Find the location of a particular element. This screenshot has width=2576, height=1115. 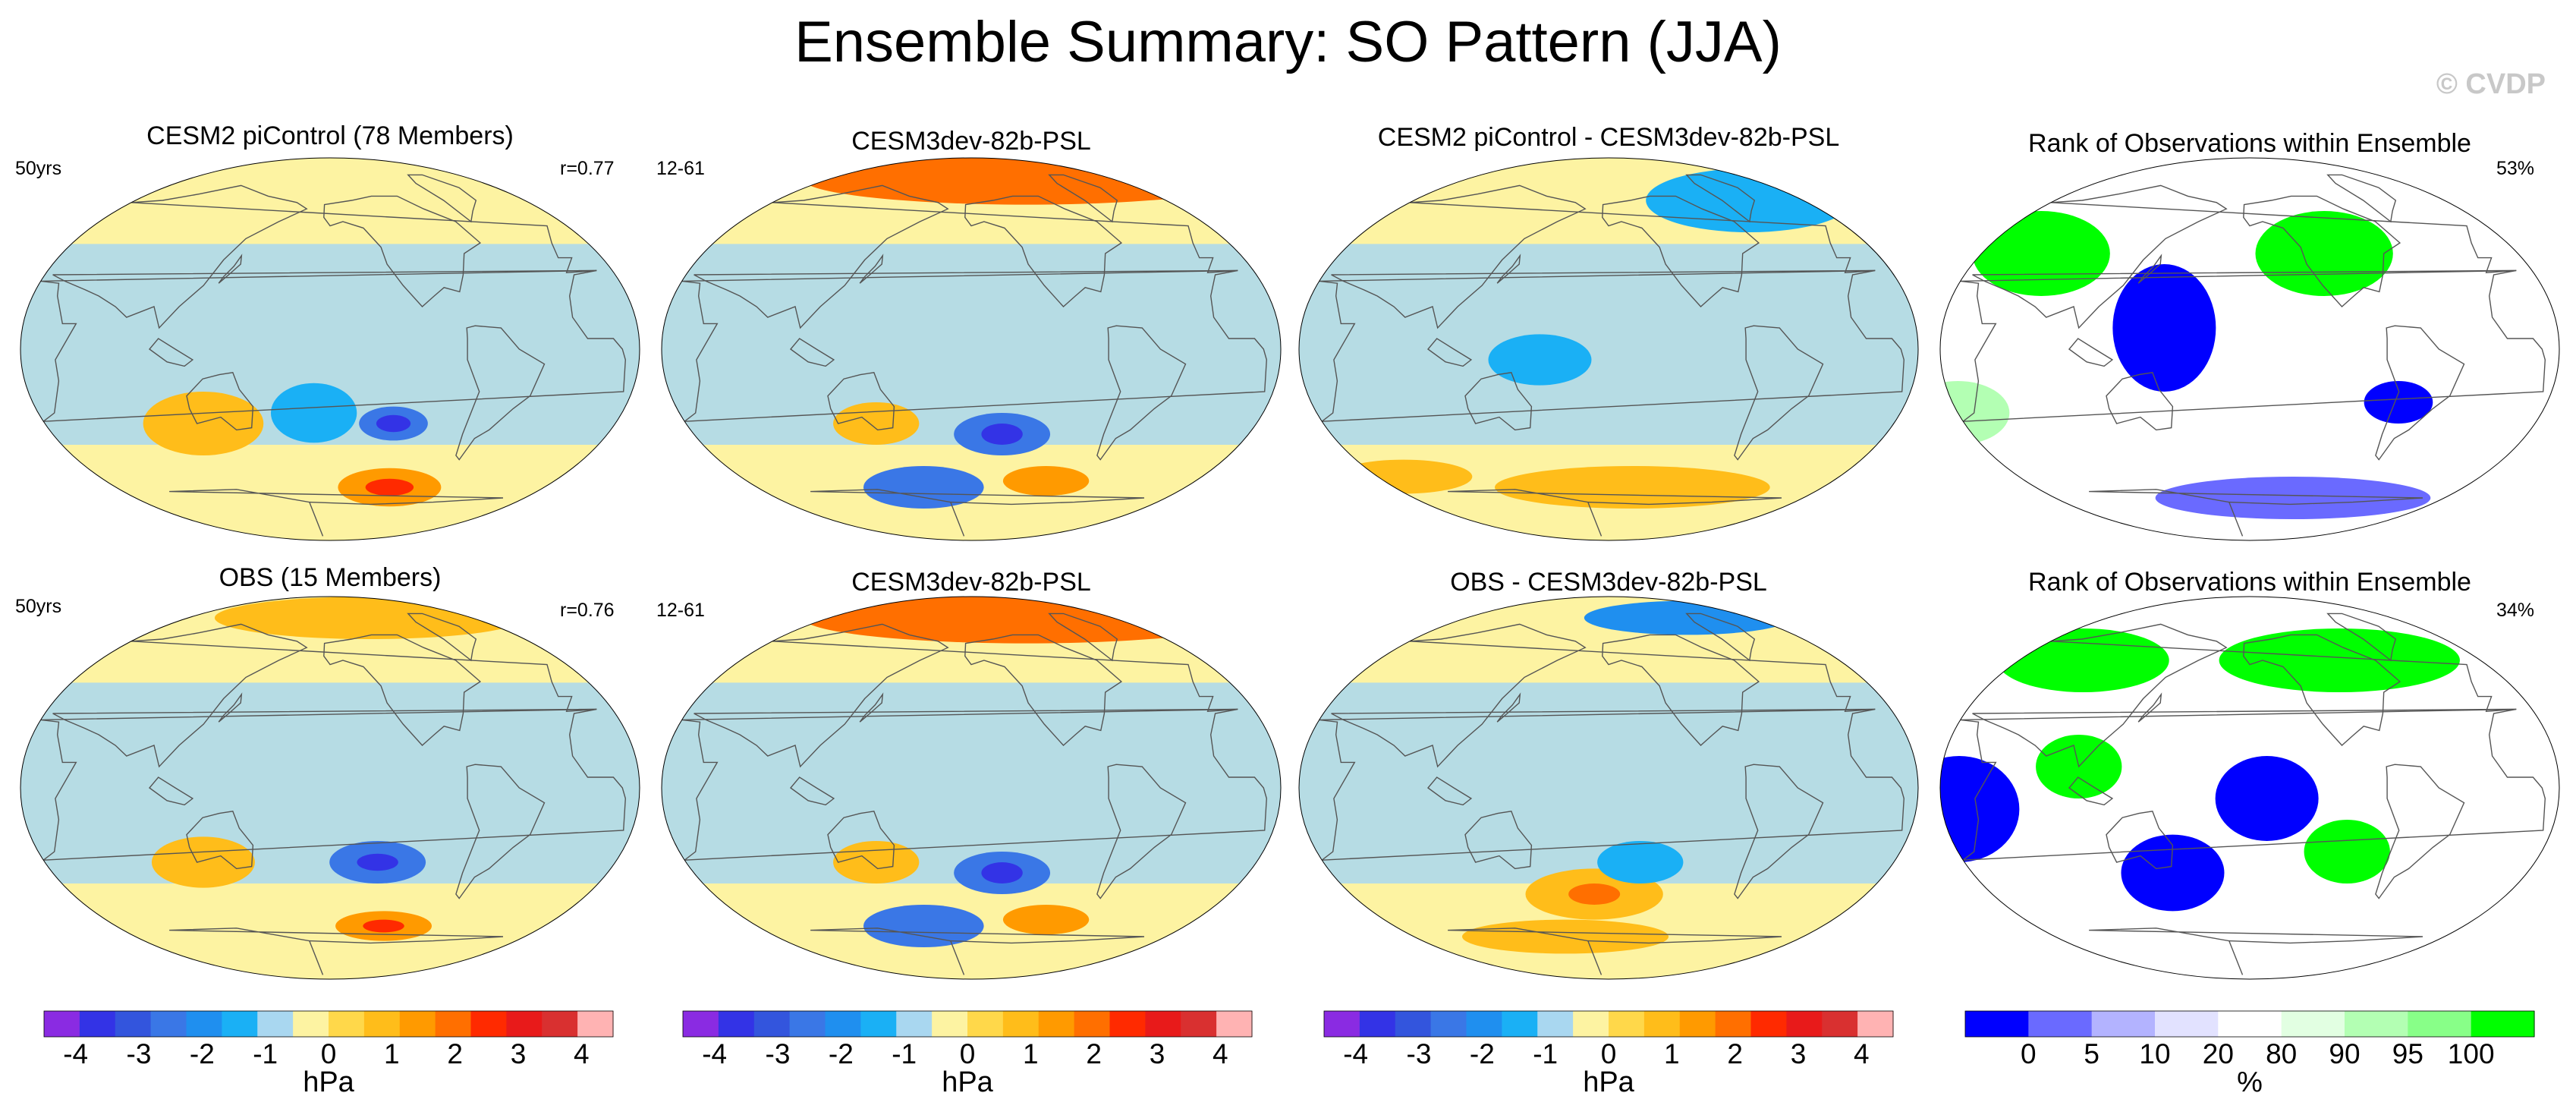

panel-right-label-4: 53% is located at coordinates (2515, 168).